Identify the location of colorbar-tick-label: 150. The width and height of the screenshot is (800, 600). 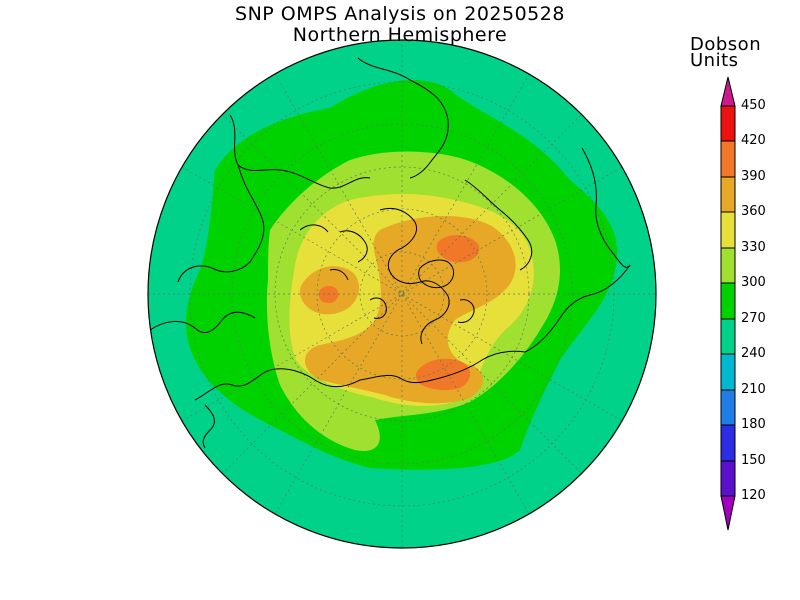
(753, 460).